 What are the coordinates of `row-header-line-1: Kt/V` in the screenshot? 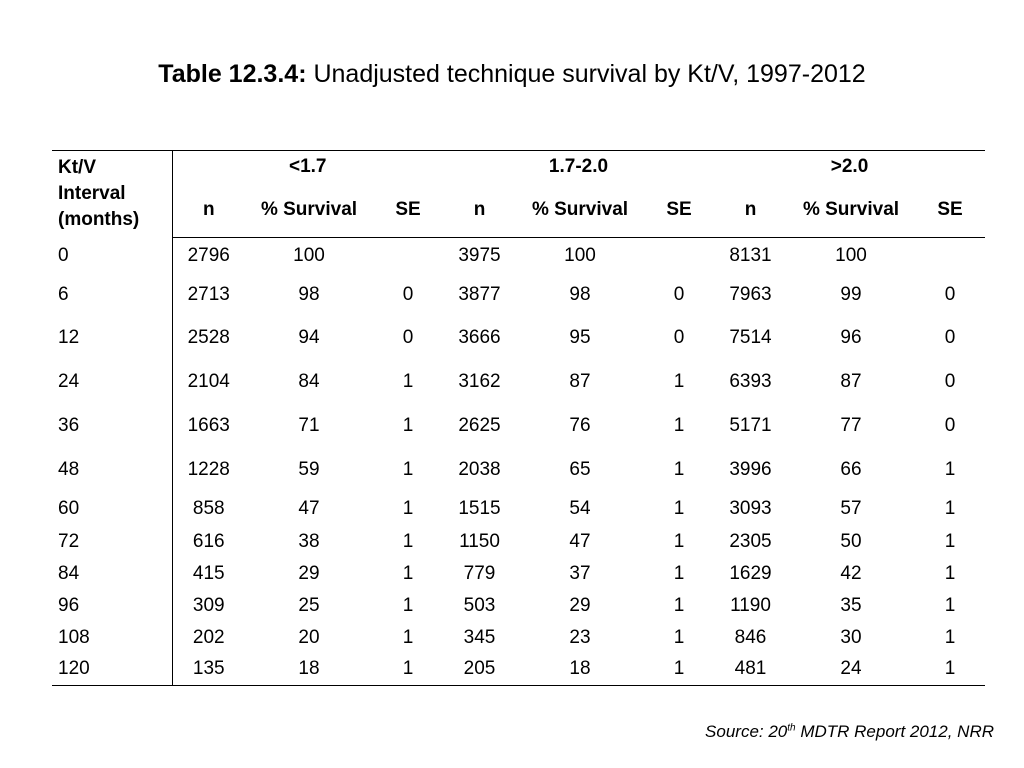 It's located at (77, 168).